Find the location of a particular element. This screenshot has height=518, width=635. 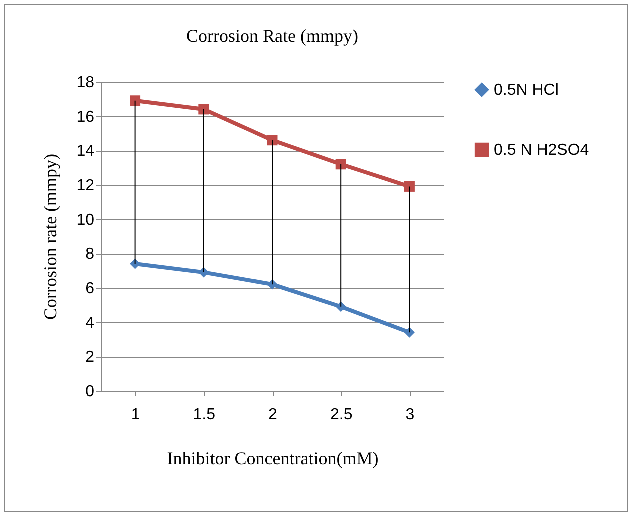

x-axis-title: Inhibitor Concentration(mM) is located at coordinates (273, 458).